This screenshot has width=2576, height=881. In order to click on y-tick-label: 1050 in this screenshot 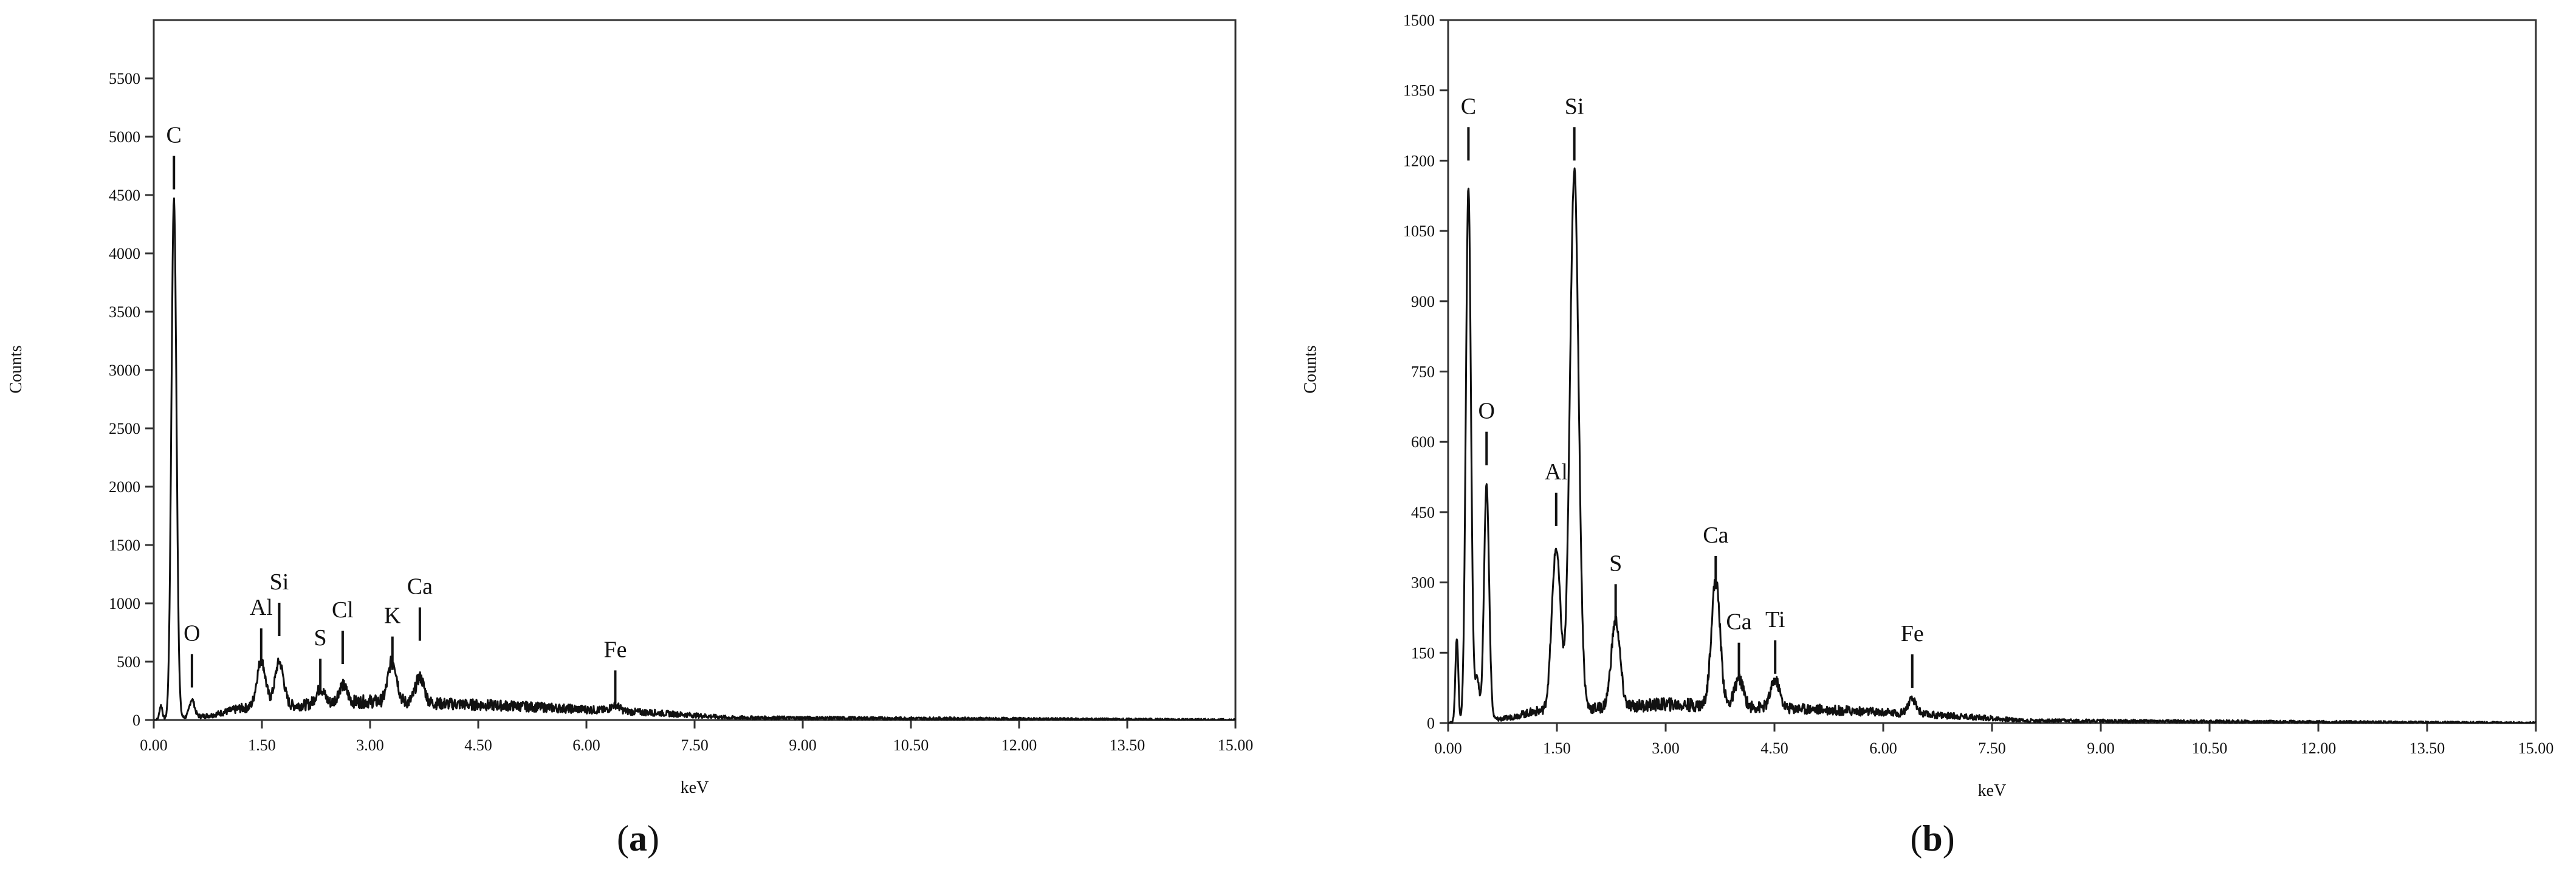, I will do `click(1419, 231)`.